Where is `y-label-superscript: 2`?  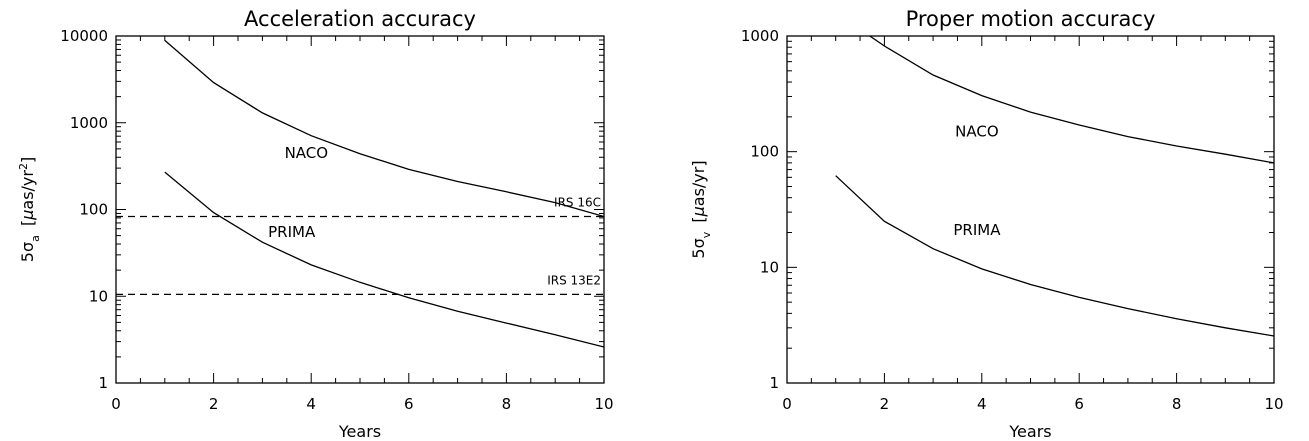
y-label-superscript: 2 is located at coordinates (23, 166).